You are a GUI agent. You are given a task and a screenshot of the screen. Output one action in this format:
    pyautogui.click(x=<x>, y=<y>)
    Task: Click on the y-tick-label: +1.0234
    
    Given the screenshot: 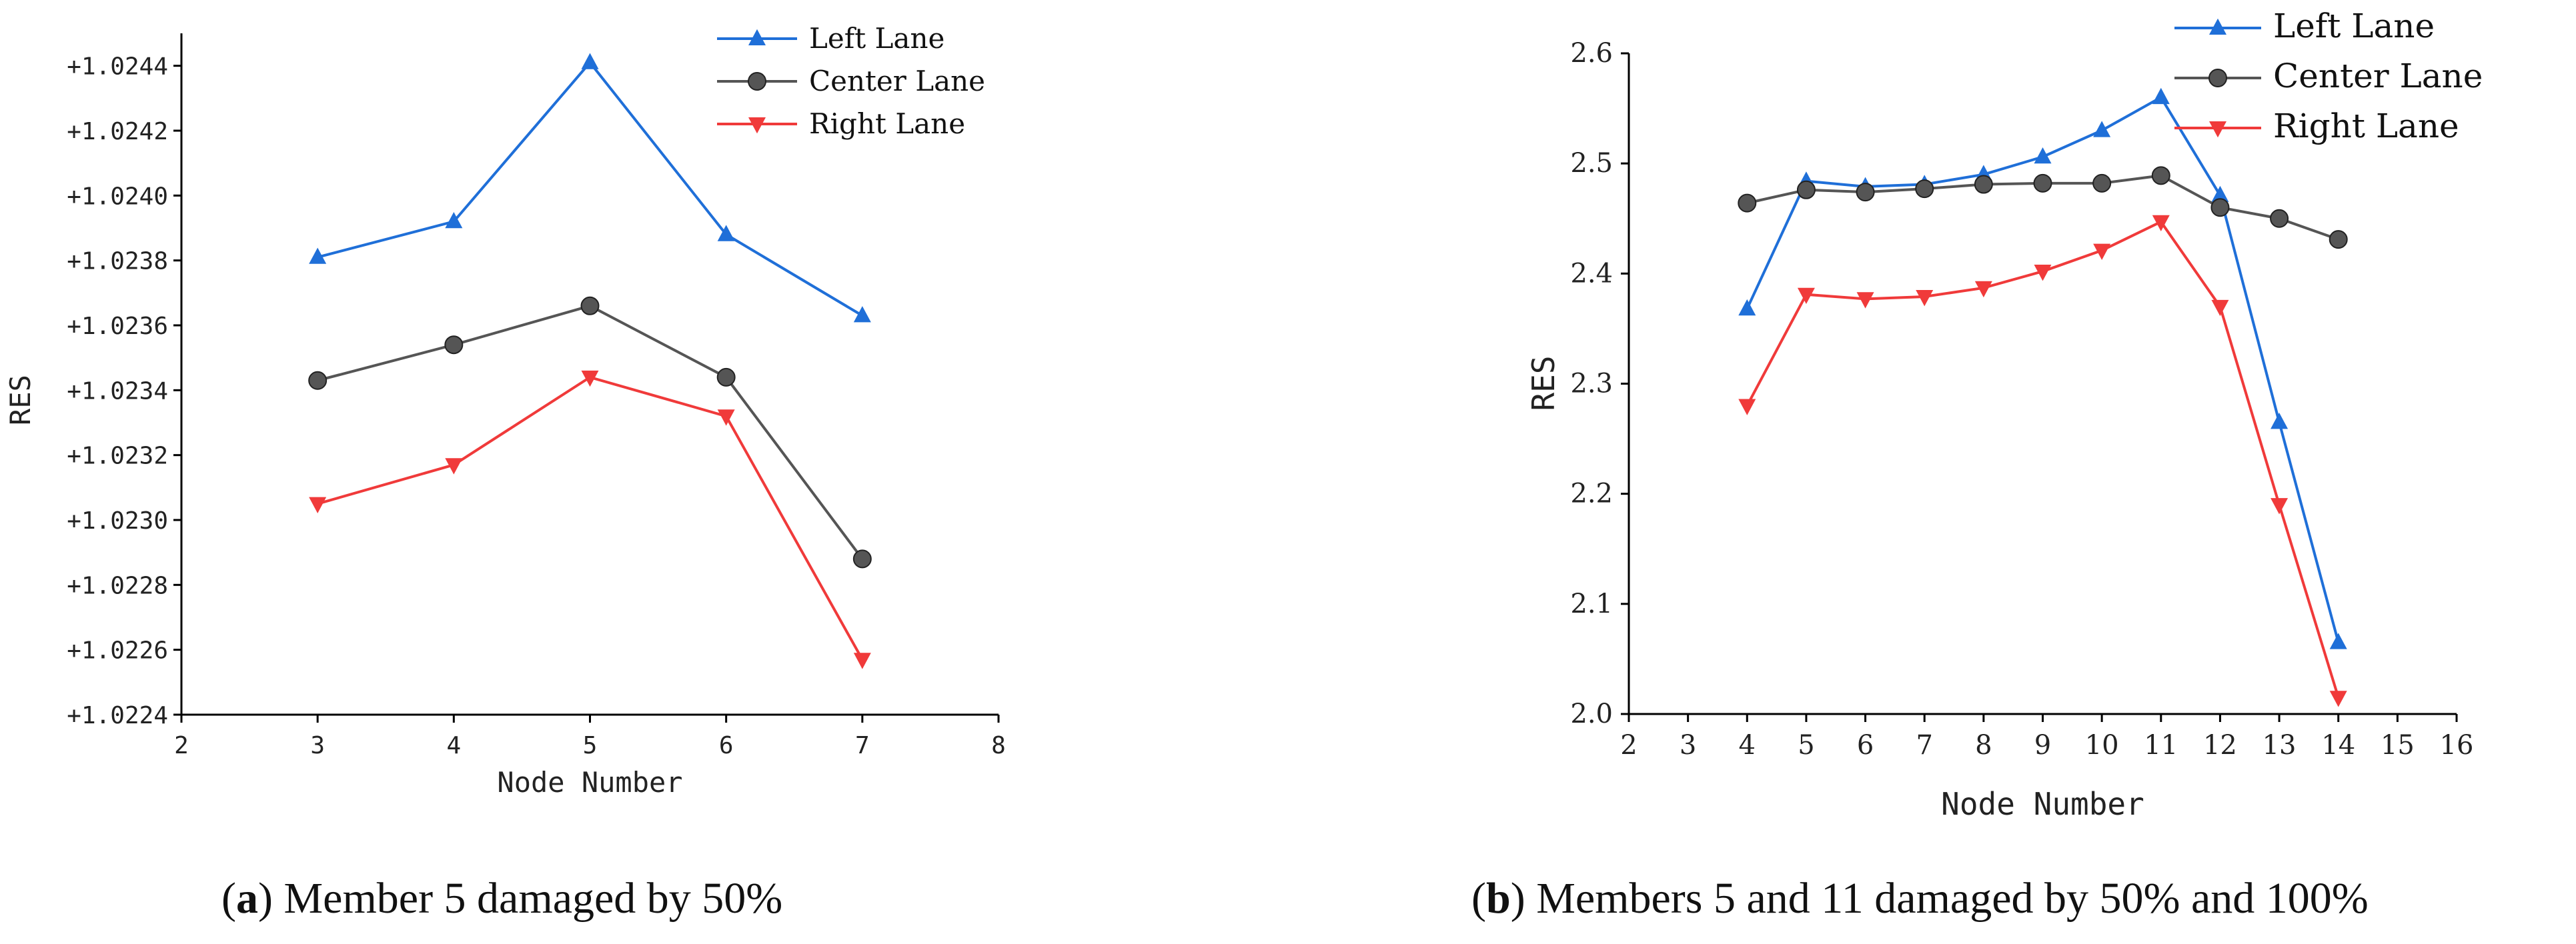 What is the action you would take?
    pyautogui.click(x=117, y=391)
    